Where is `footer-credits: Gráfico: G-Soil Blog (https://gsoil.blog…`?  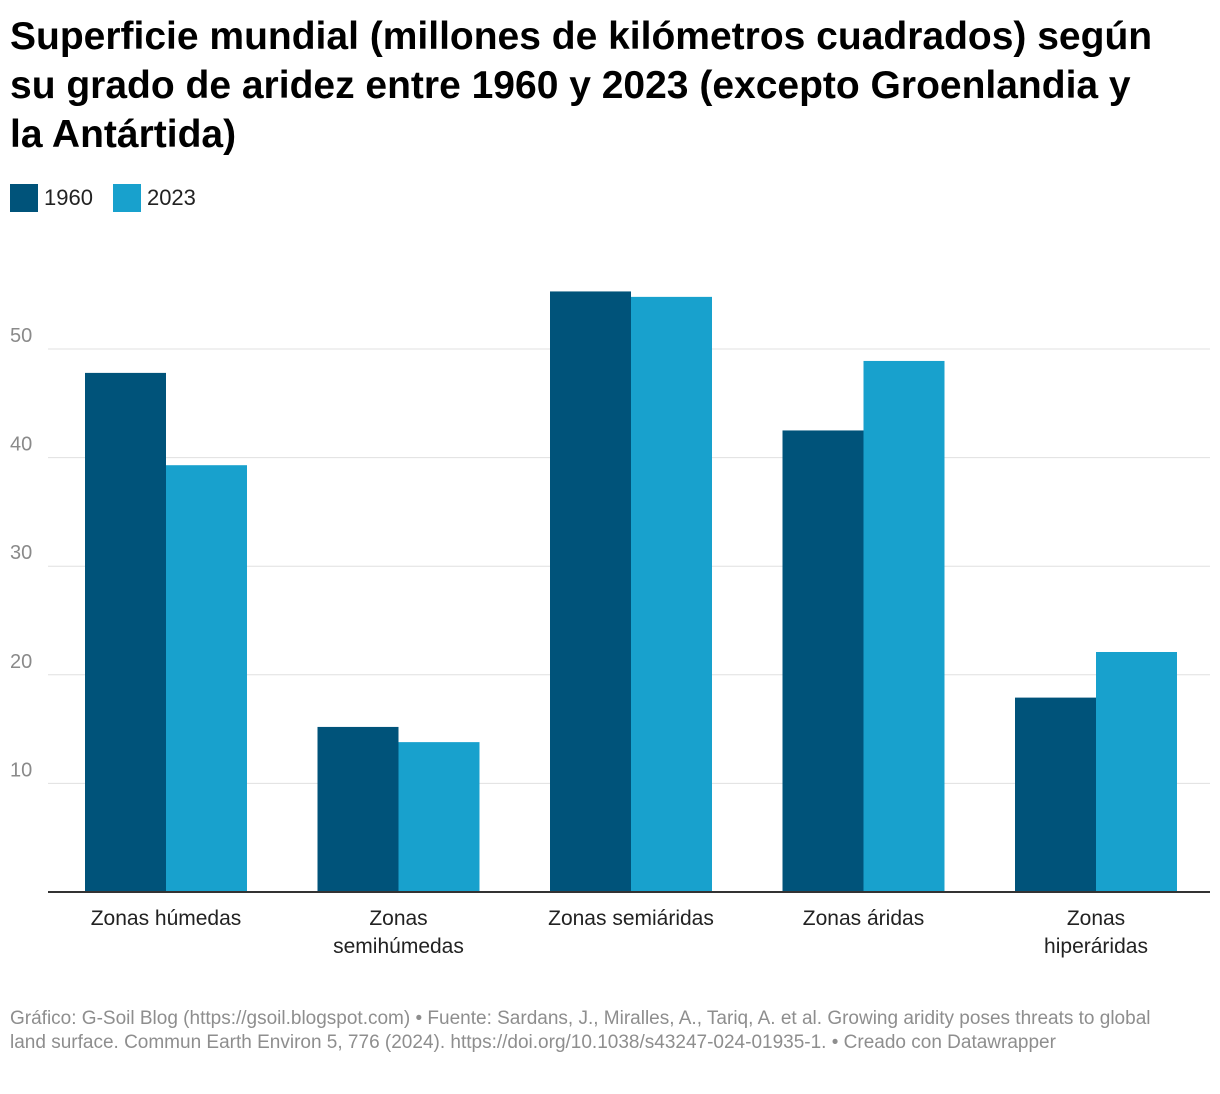 footer-credits: Gráfico: G-Soil Blog (https://gsoil.blog… is located at coordinates (580, 1030).